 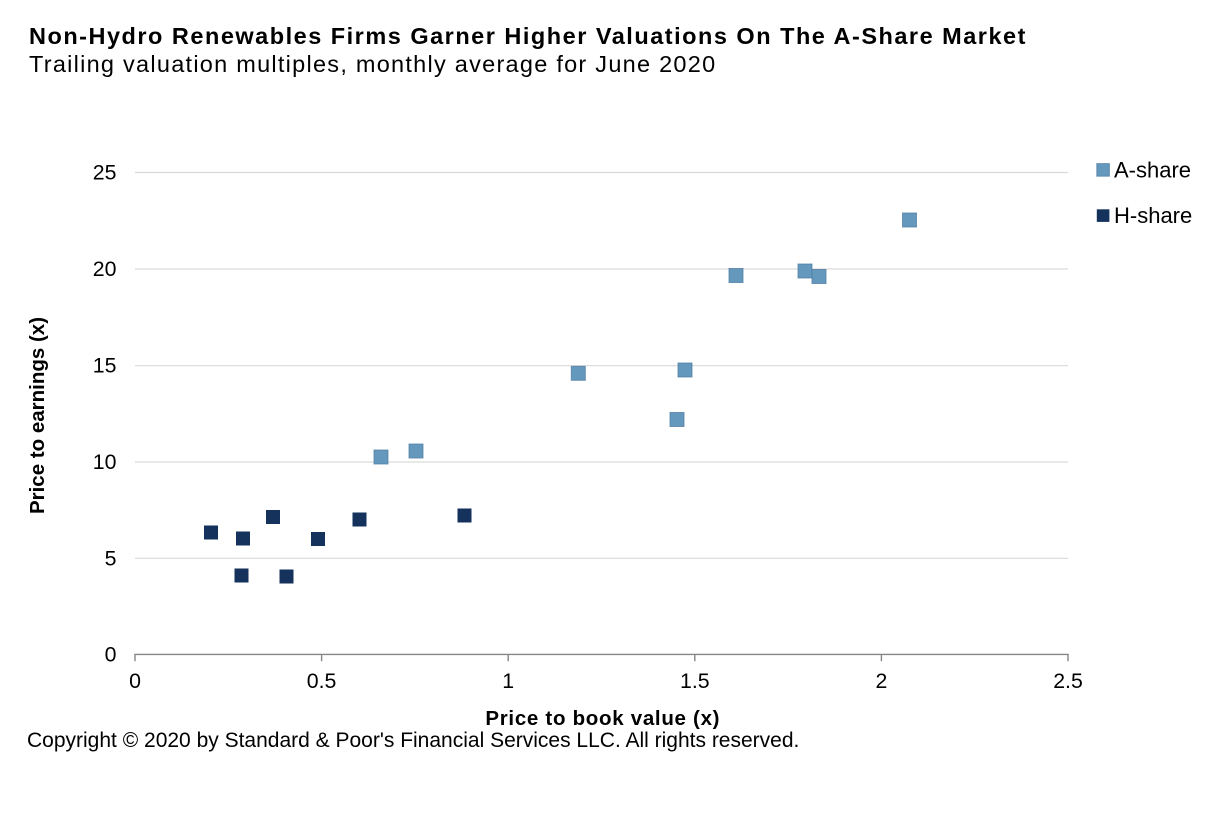 What do you see at coordinates (695, 681) in the screenshot?
I see `svg-text: 1.5` at bounding box center [695, 681].